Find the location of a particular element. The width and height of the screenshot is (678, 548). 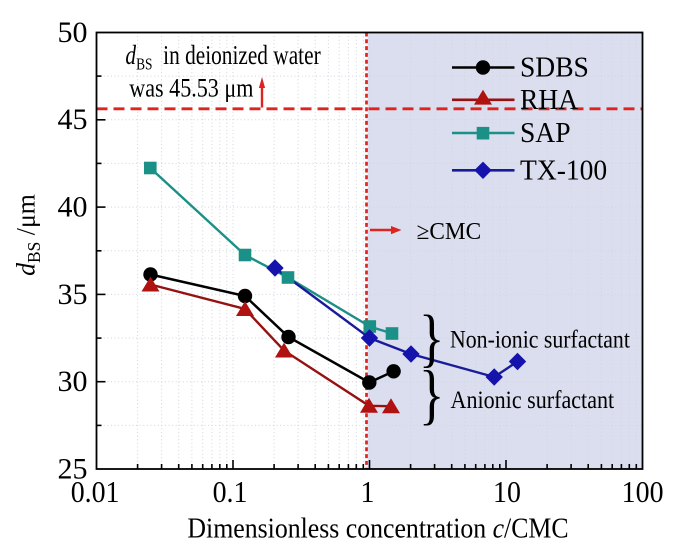

svg-text: 35 is located at coordinates (73, 294).